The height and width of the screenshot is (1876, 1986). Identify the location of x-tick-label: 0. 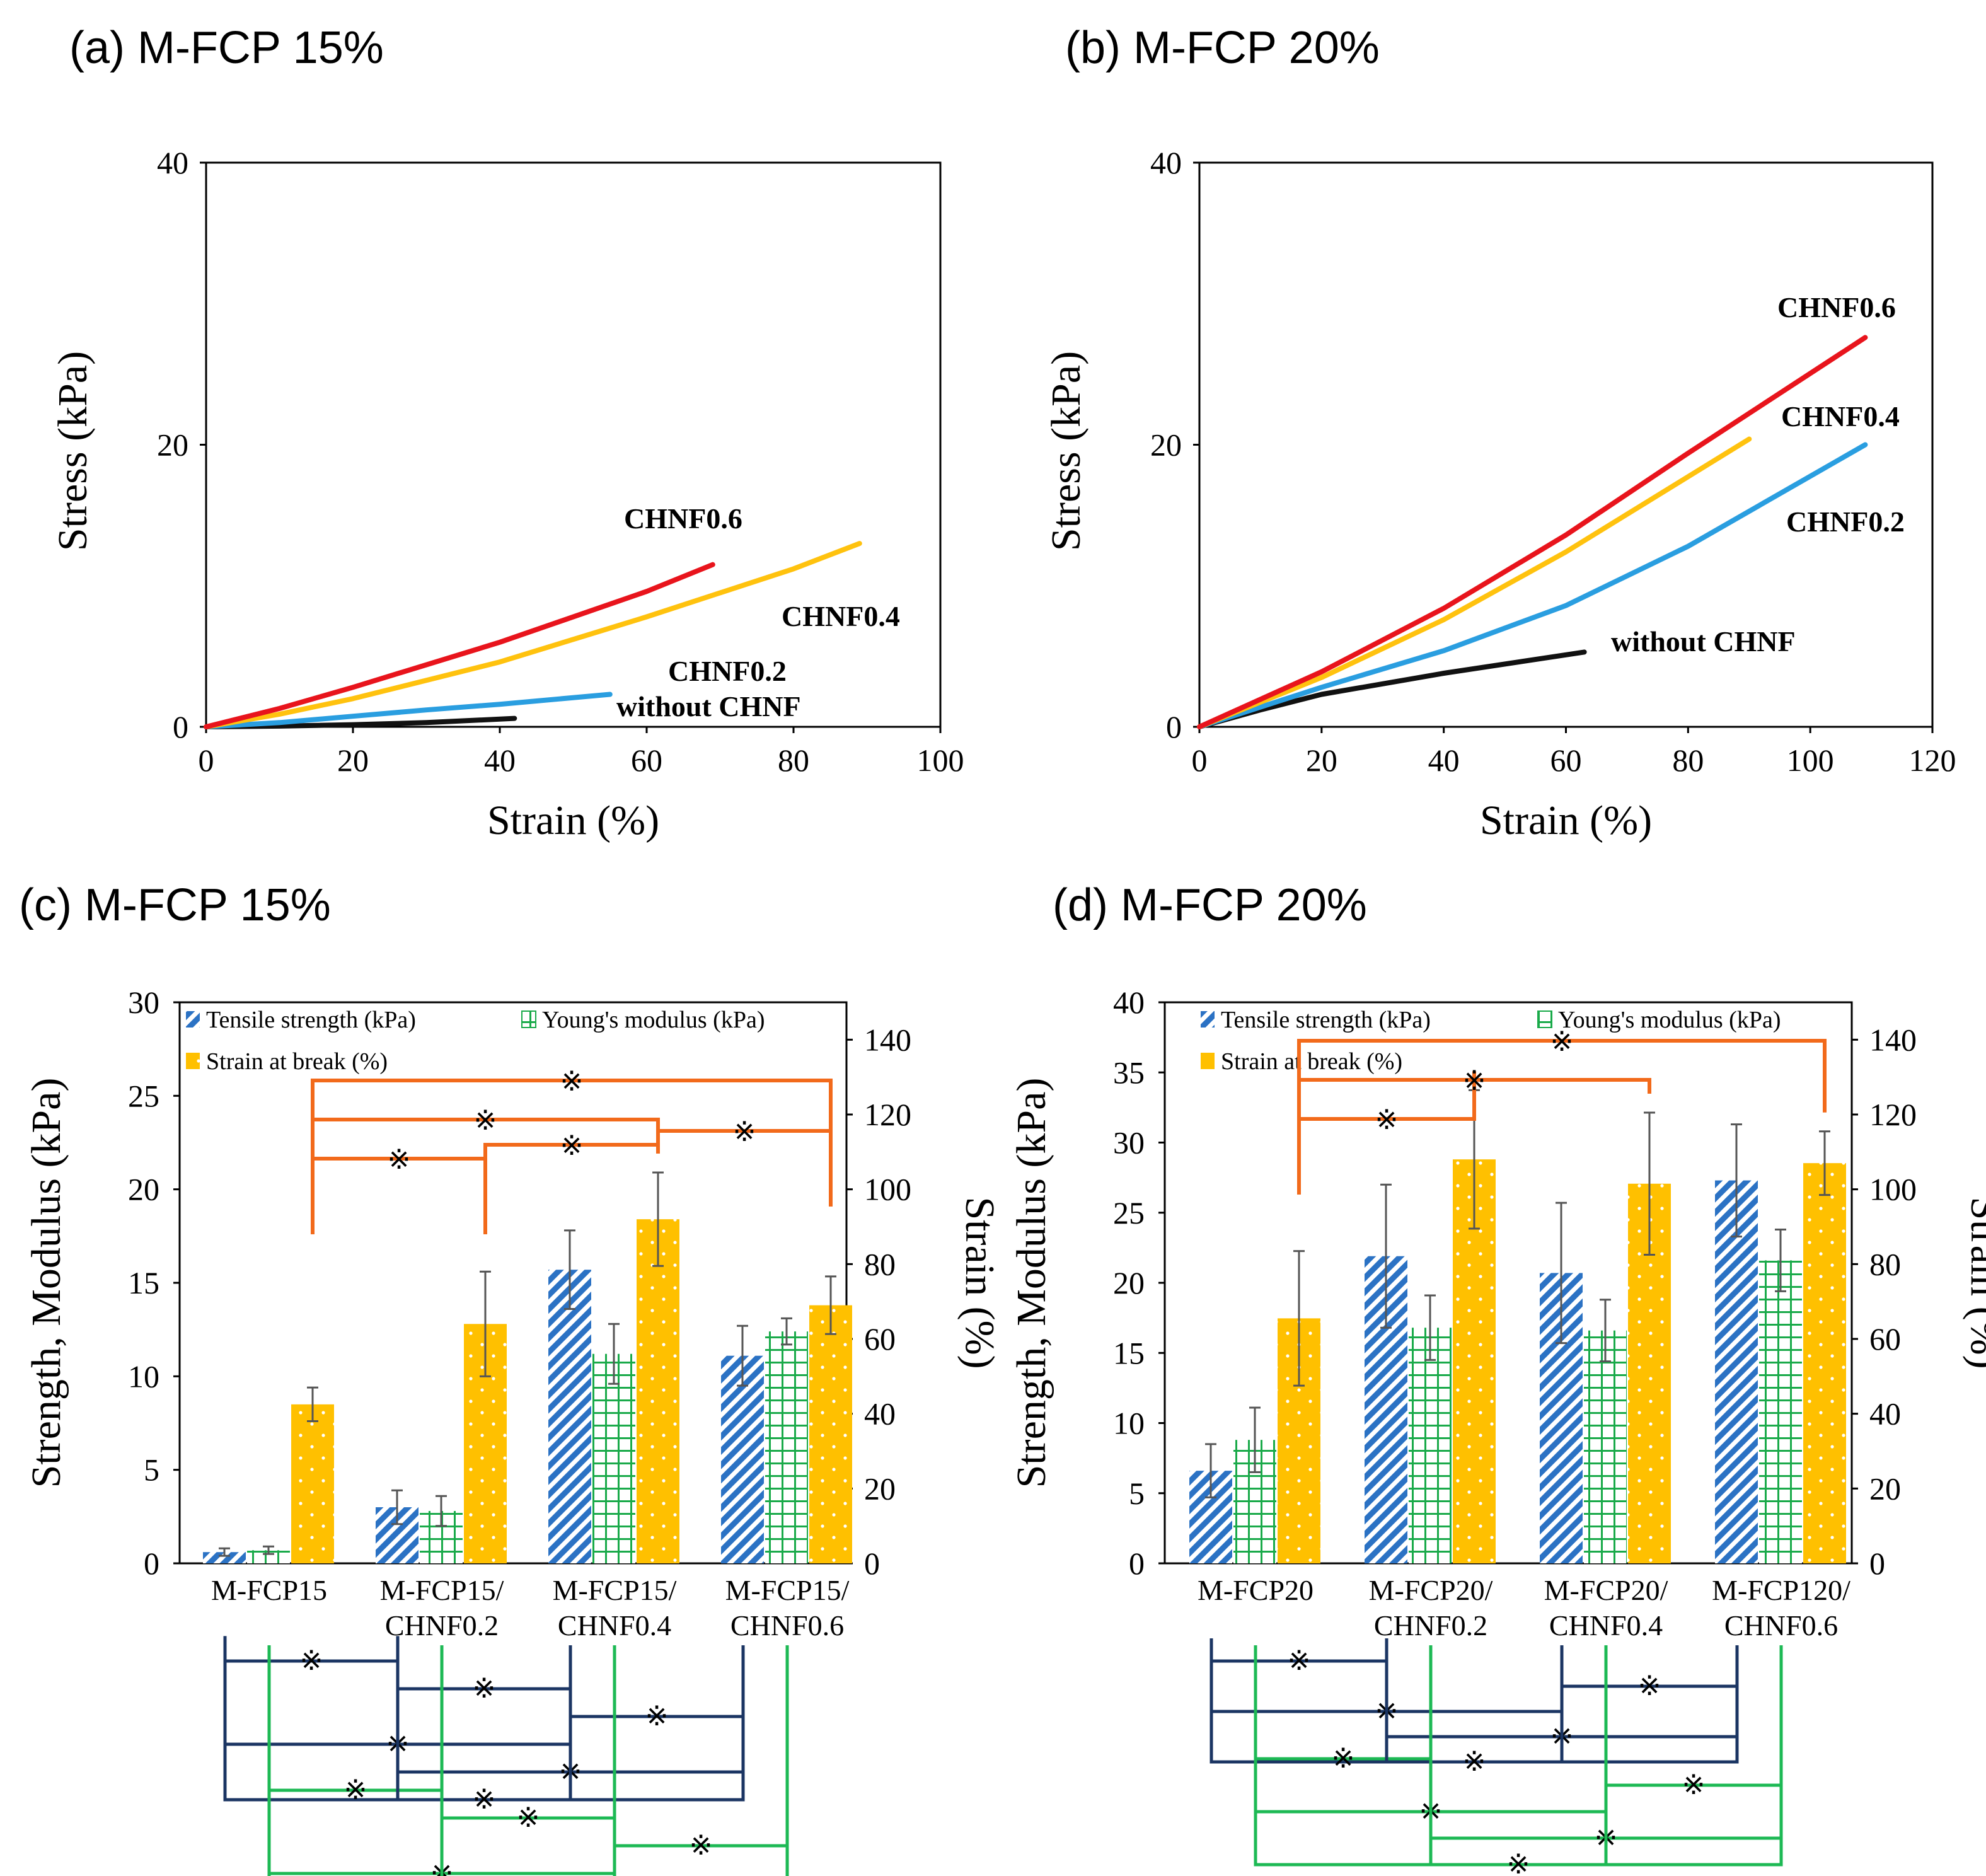
(207, 760).